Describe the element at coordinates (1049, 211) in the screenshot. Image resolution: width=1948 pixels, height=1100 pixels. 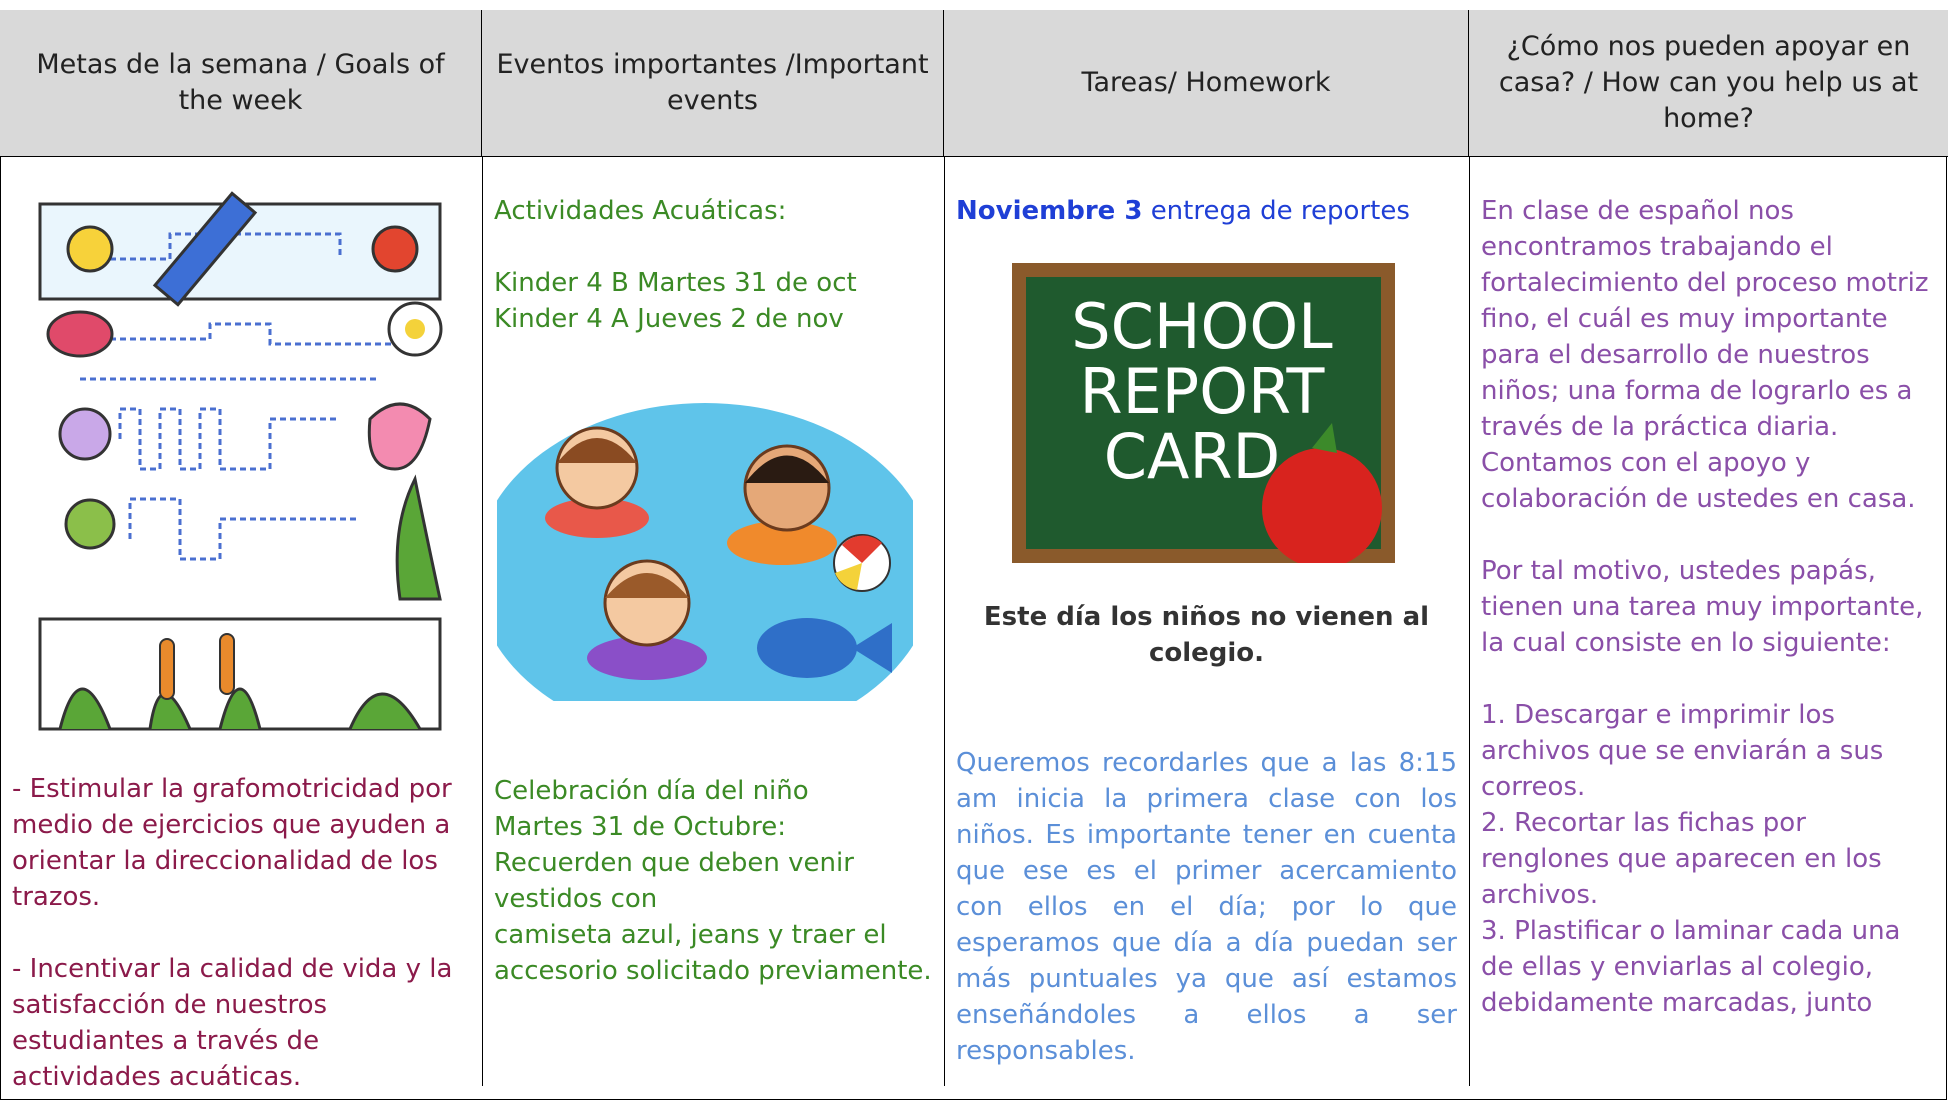
I see `date: Noviembre 3` at that location.